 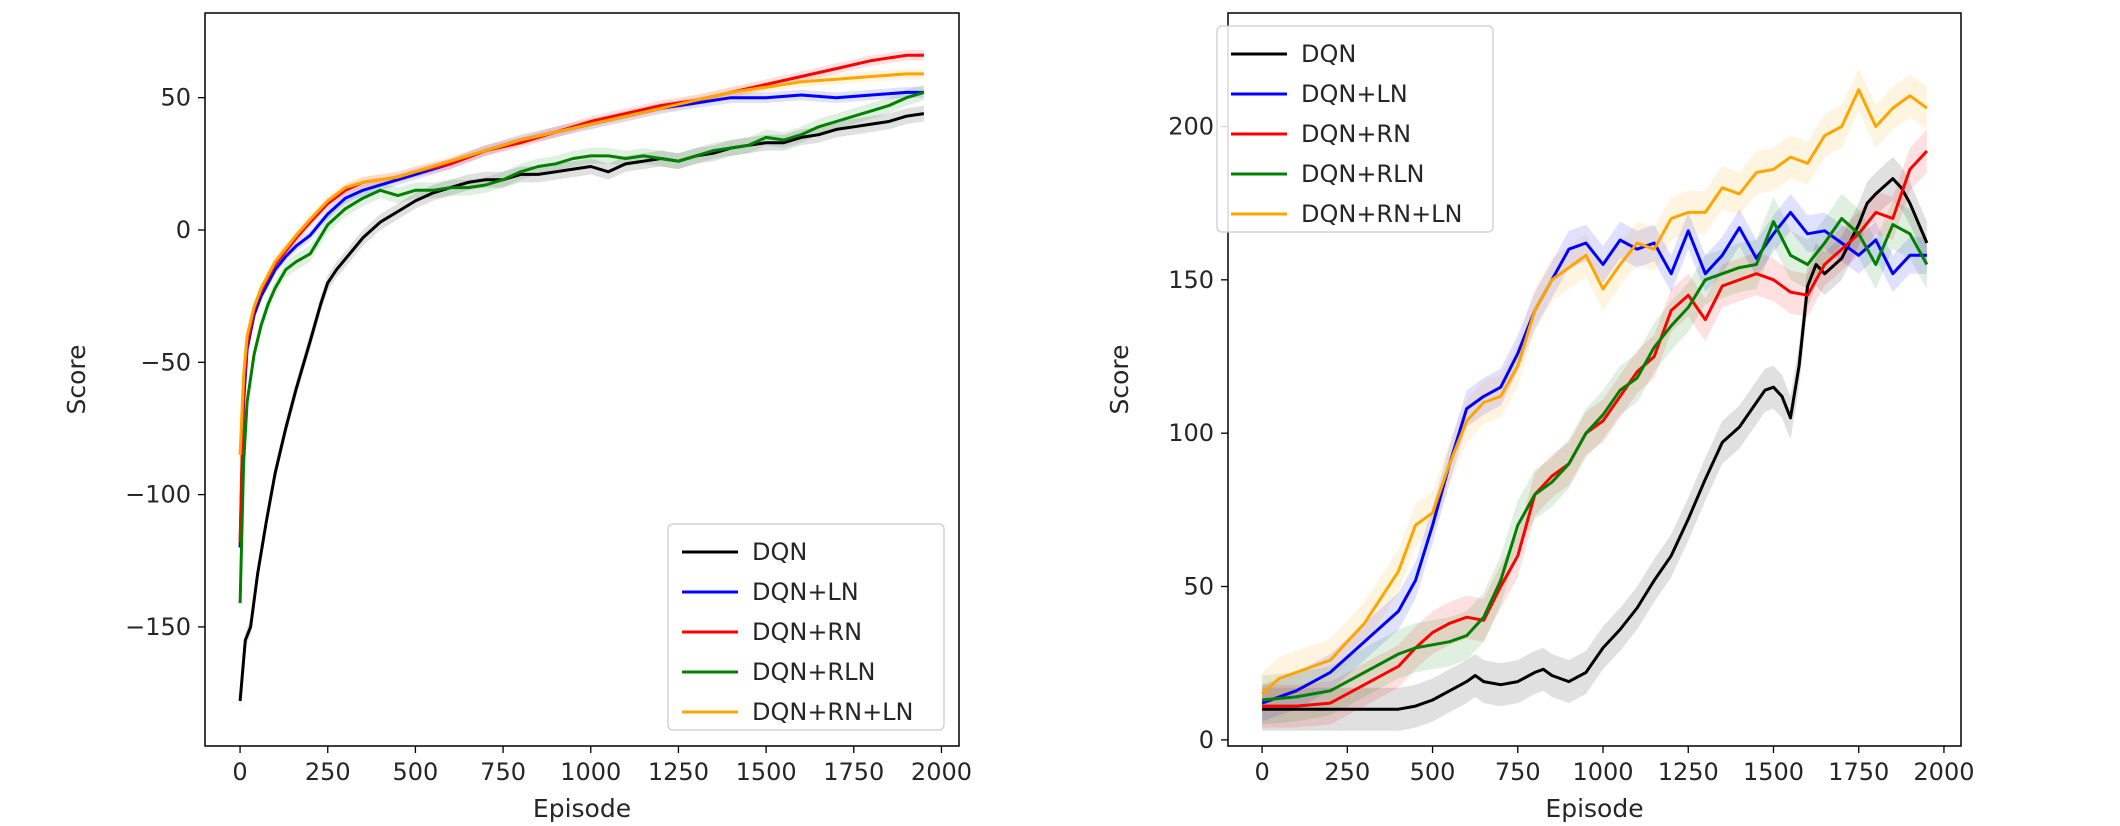 I want to click on y-tick-label: −50, so click(x=165, y=362).